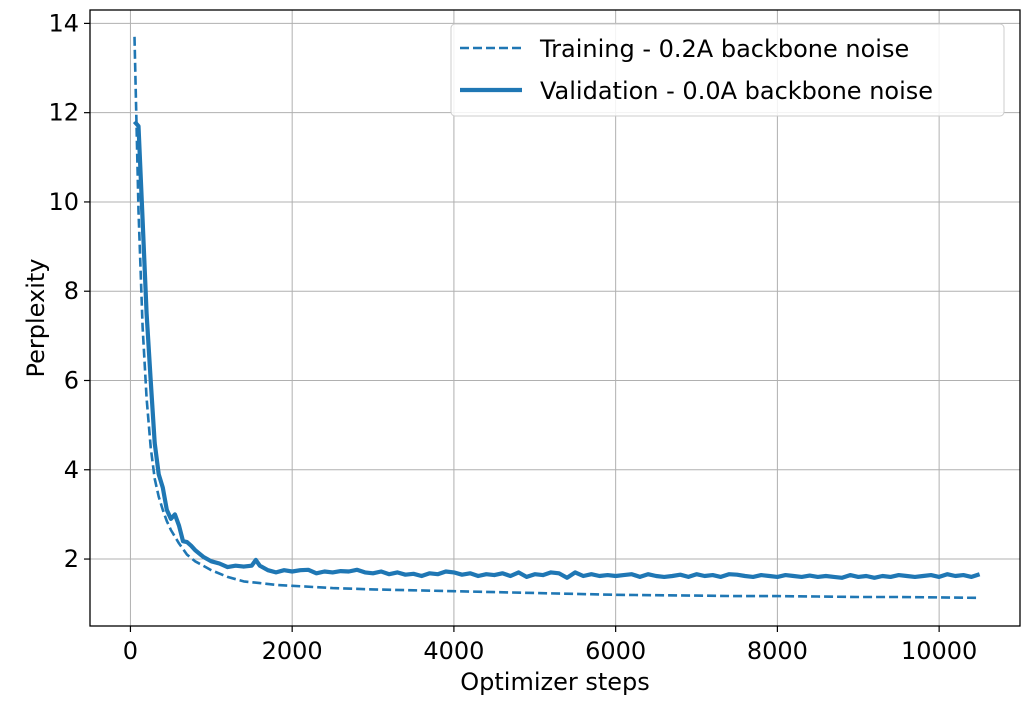 This screenshot has width=1028, height=707. I want to click on y-tick-label: 8, so click(71, 291).